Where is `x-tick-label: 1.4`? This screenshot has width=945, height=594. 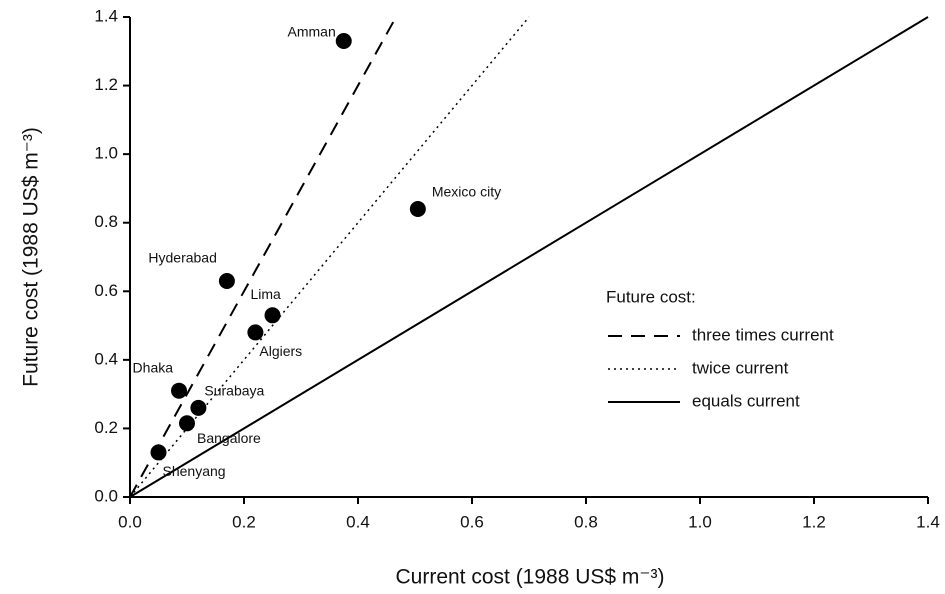 x-tick-label: 1.4 is located at coordinates (928, 521).